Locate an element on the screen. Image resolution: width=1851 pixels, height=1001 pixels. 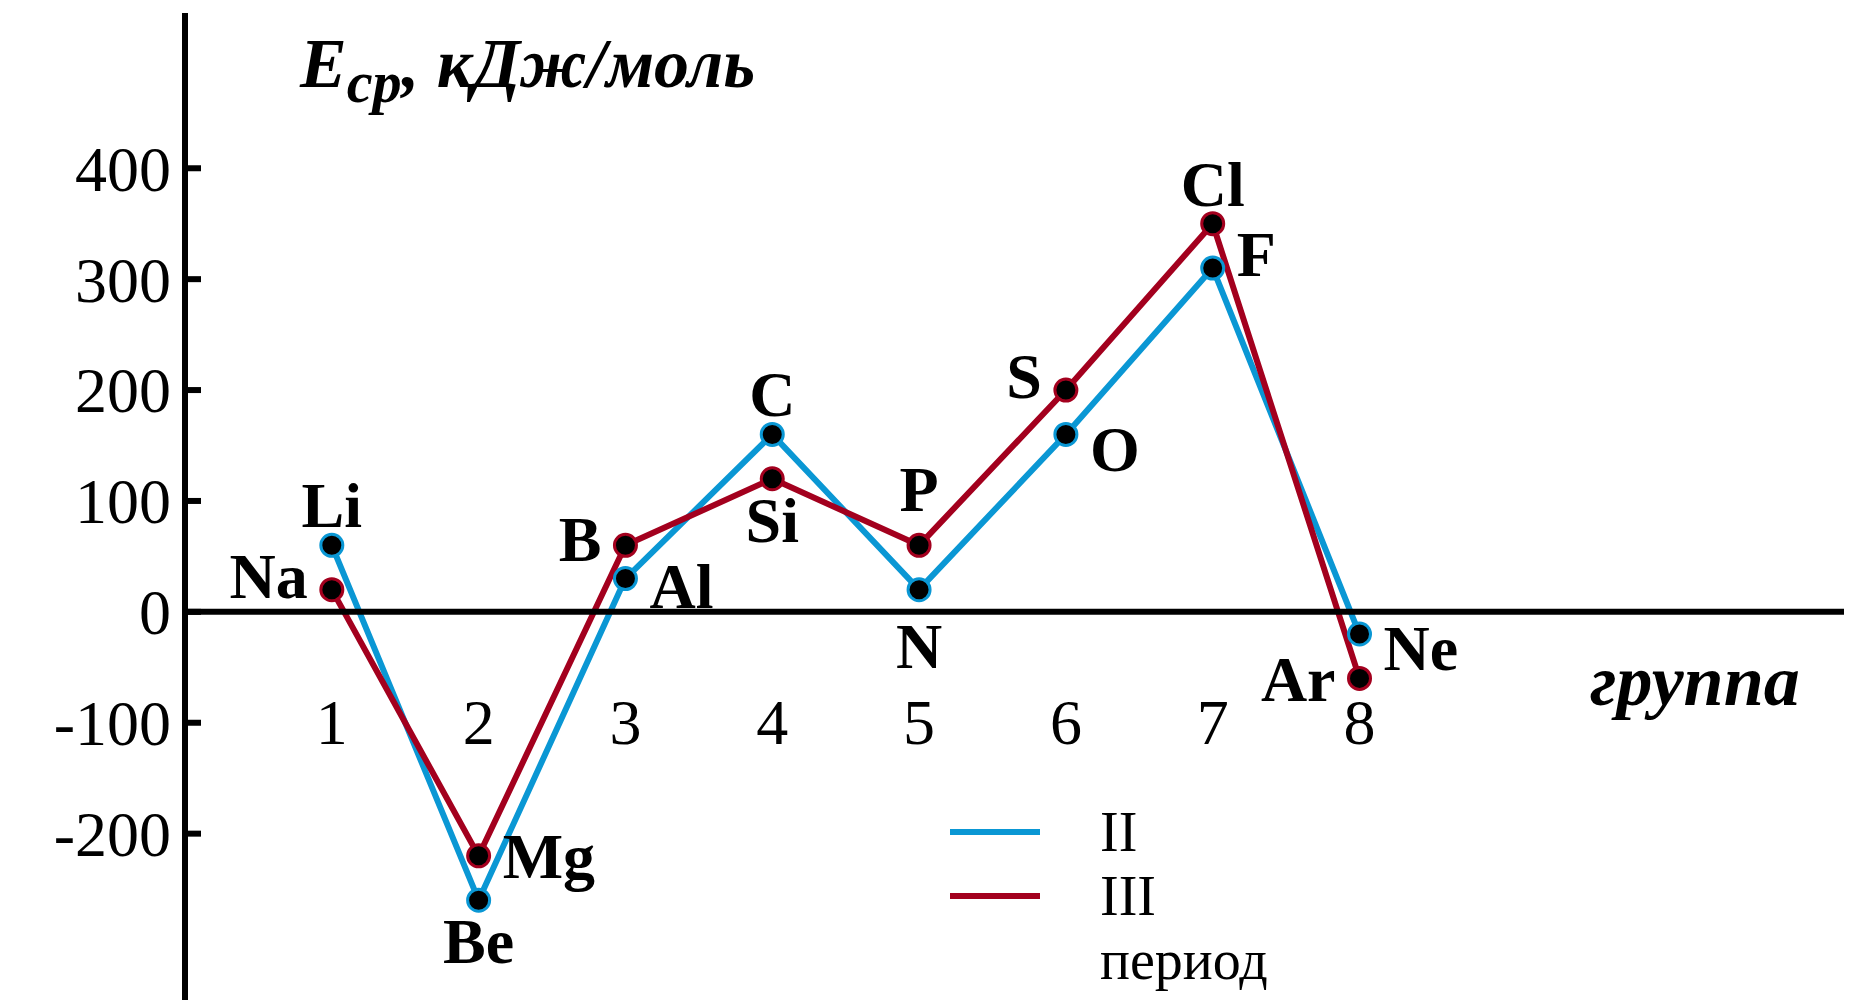
annotation: Cl is located at coordinates (1212, 184).